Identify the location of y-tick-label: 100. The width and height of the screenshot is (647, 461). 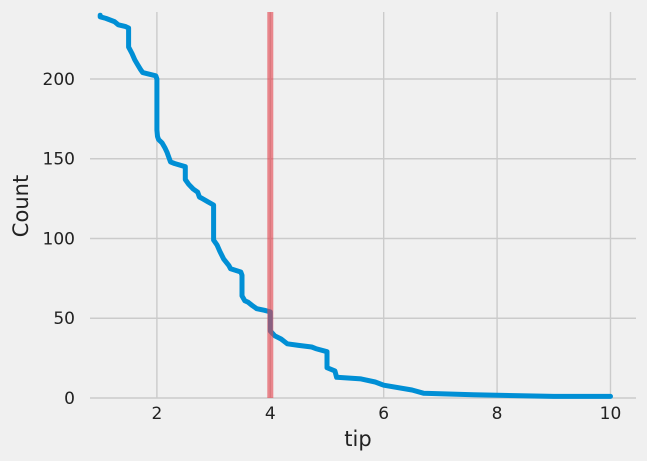
(59, 239).